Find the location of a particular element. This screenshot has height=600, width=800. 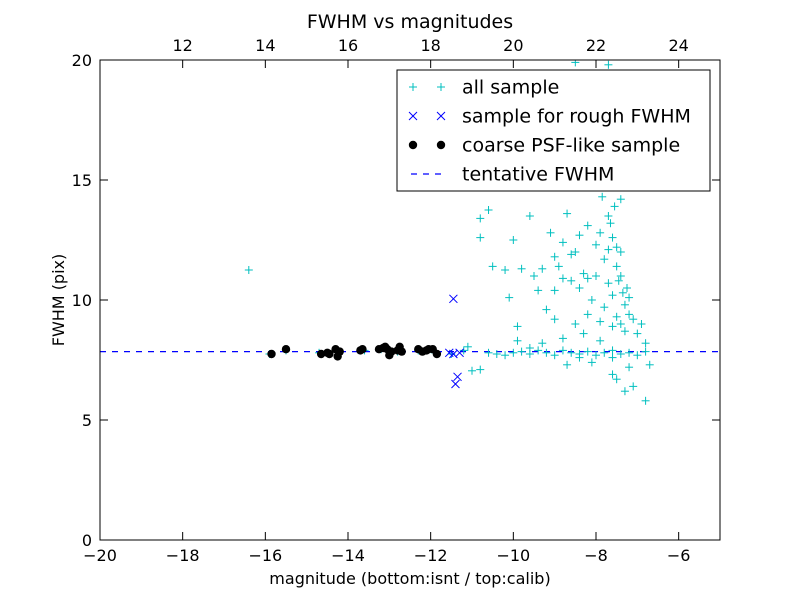

point-sample-for-rough-fwhm-0-b is located at coordinates (453, 299).